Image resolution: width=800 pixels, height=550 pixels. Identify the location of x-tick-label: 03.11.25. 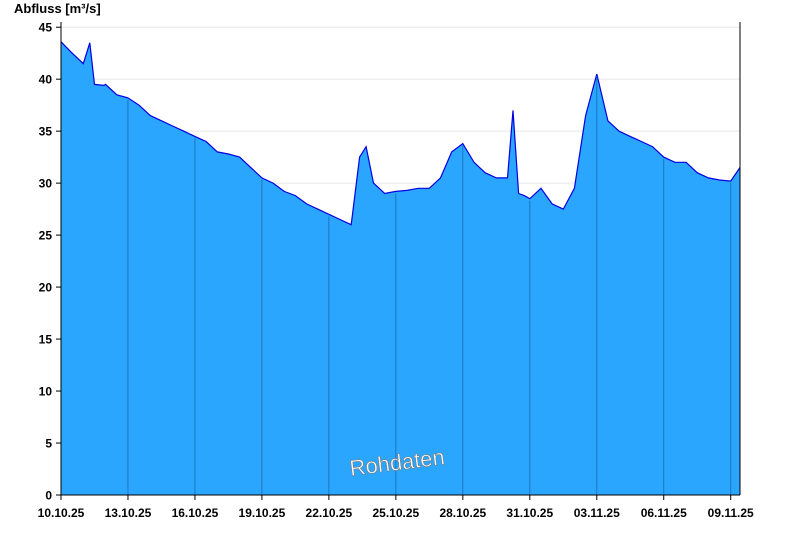
(597, 513).